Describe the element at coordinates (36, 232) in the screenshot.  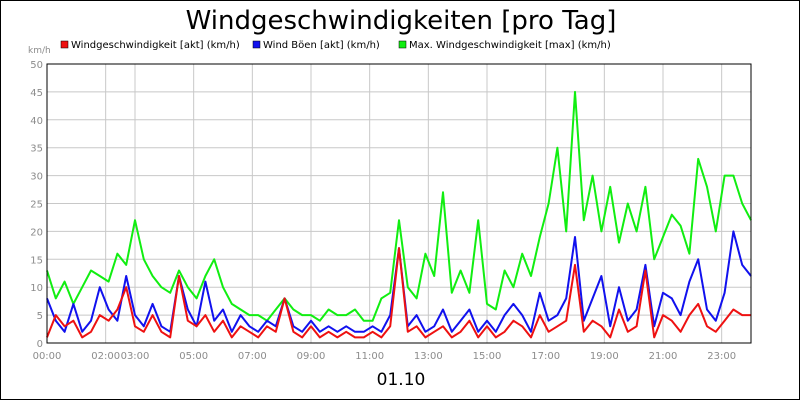
I see `y-tick-label: 20` at that location.